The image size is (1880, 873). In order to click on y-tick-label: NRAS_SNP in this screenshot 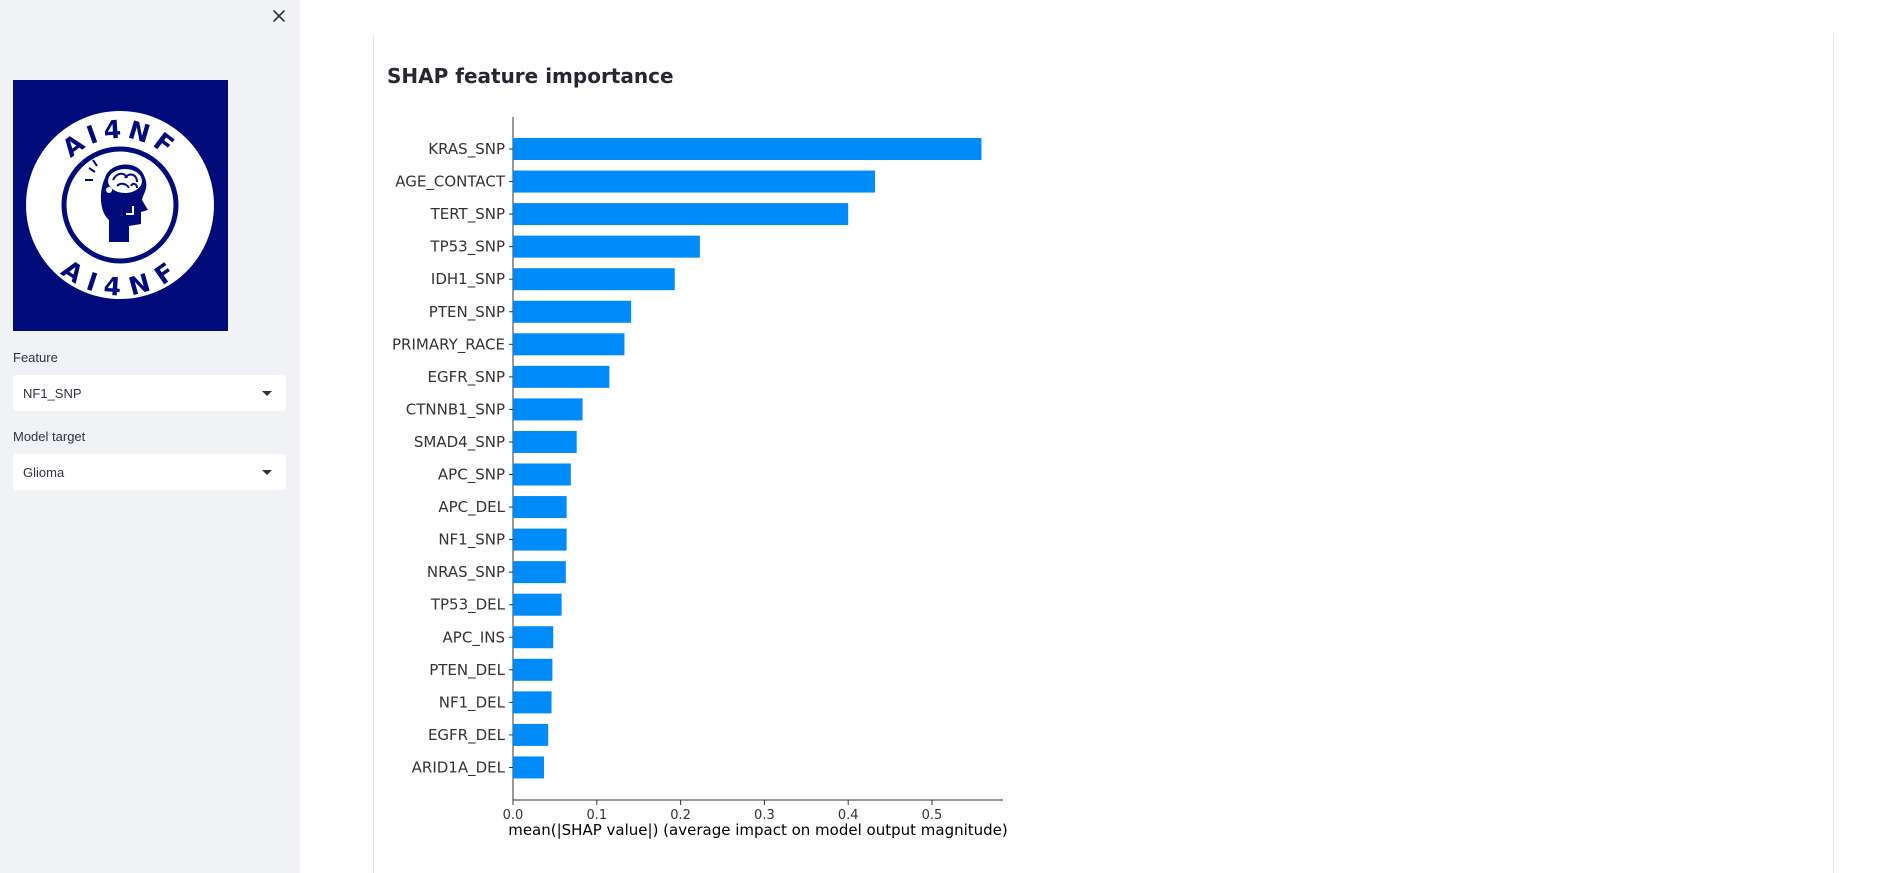, I will do `click(466, 572)`.